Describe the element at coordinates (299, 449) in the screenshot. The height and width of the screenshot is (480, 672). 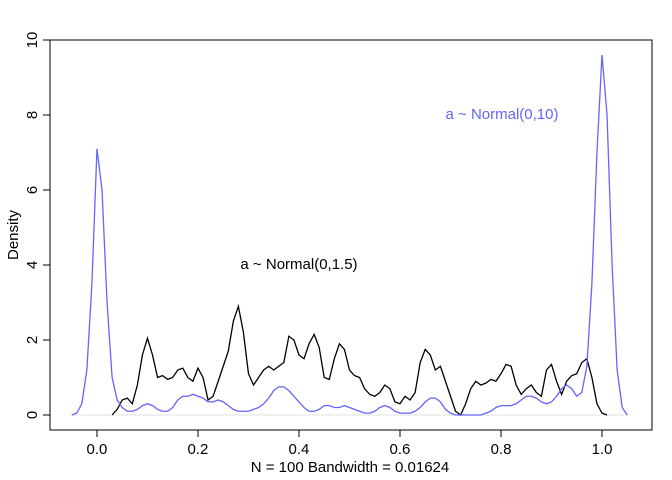
I see `x-tick-label: 0.4` at that location.